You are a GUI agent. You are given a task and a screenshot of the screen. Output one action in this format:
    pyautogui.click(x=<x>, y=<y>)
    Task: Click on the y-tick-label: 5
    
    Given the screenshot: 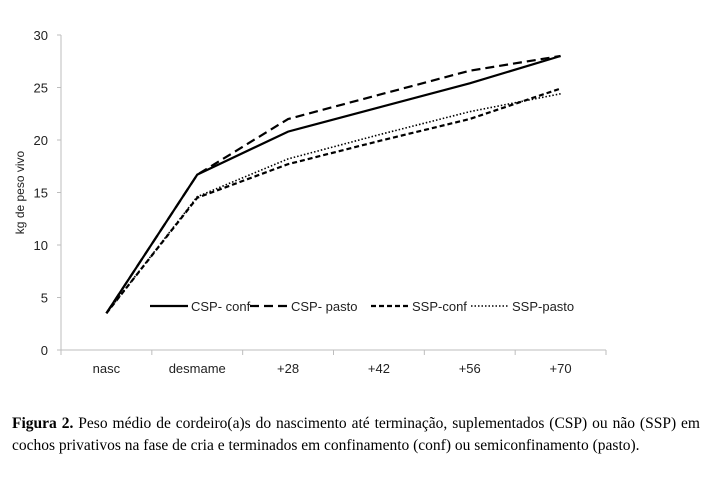 What is the action you would take?
    pyautogui.click(x=44, y=298)
    